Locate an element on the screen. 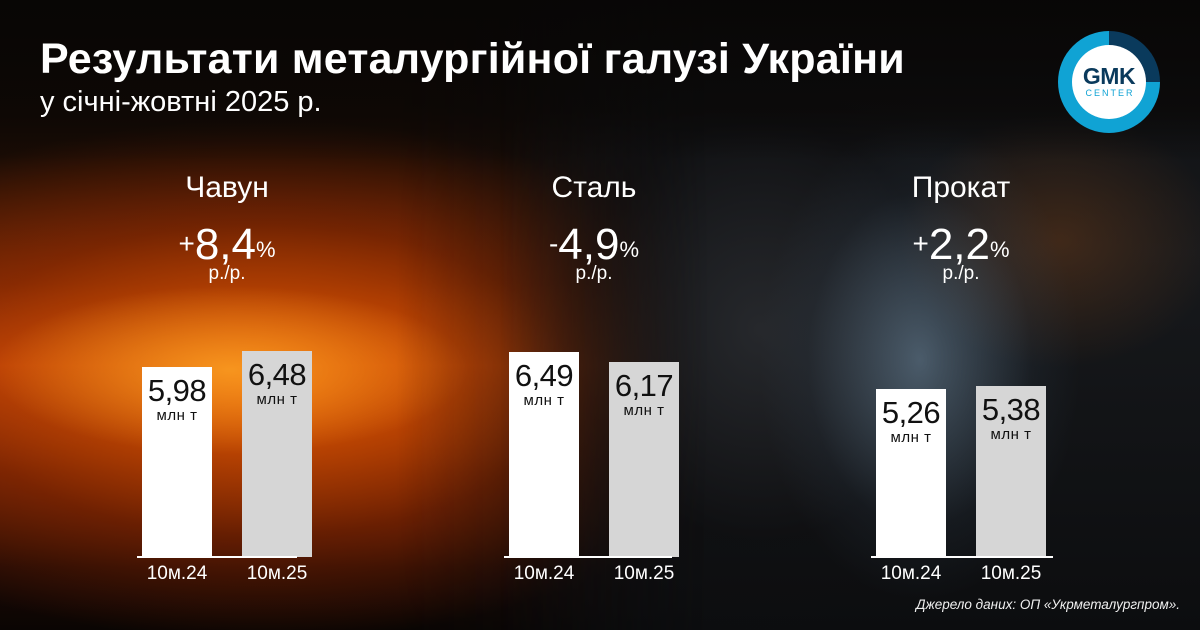 The width and height of the screenshot is (1200, 630). change-value: +2,2% is located at coordinates (961, 249).